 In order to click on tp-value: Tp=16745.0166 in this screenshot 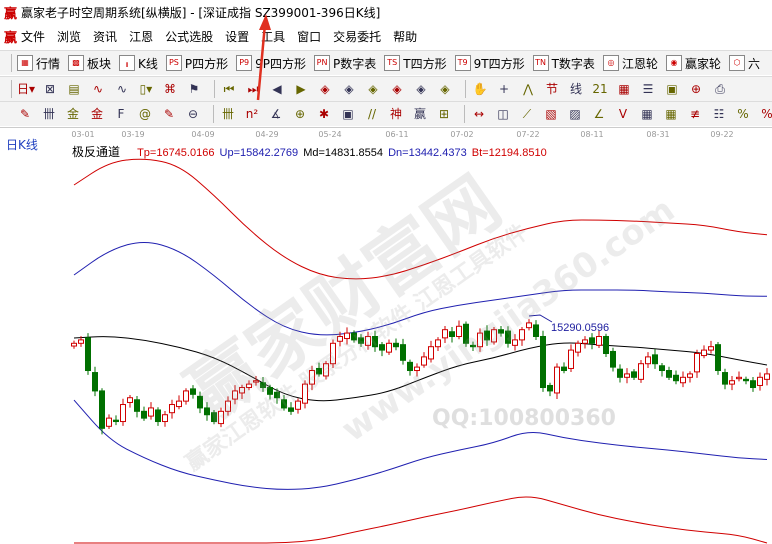, I will do `click(176, 153)`.